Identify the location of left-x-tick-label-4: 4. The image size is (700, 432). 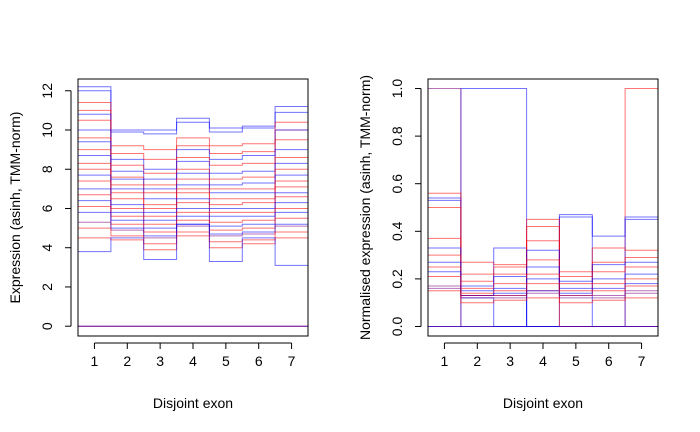
(193, 361).